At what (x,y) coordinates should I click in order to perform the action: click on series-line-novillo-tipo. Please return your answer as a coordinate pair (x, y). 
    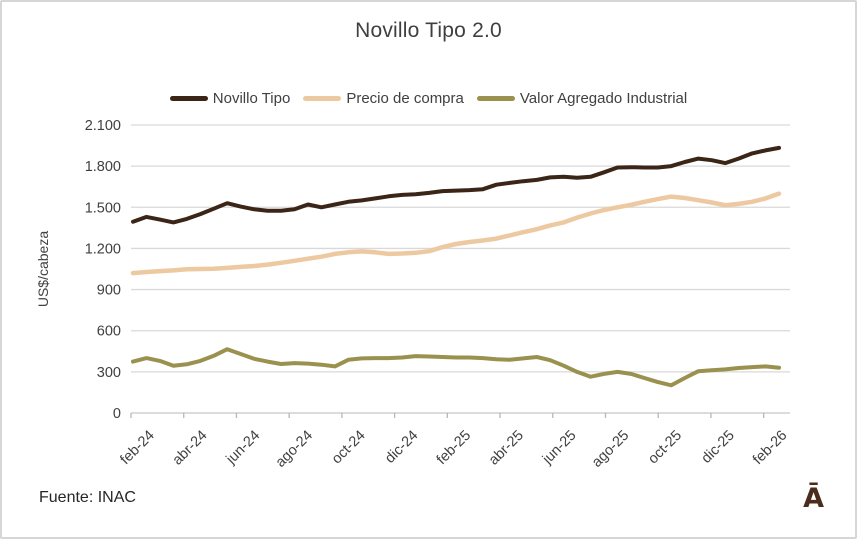
    Looking at the image, I should click on (456, 185).